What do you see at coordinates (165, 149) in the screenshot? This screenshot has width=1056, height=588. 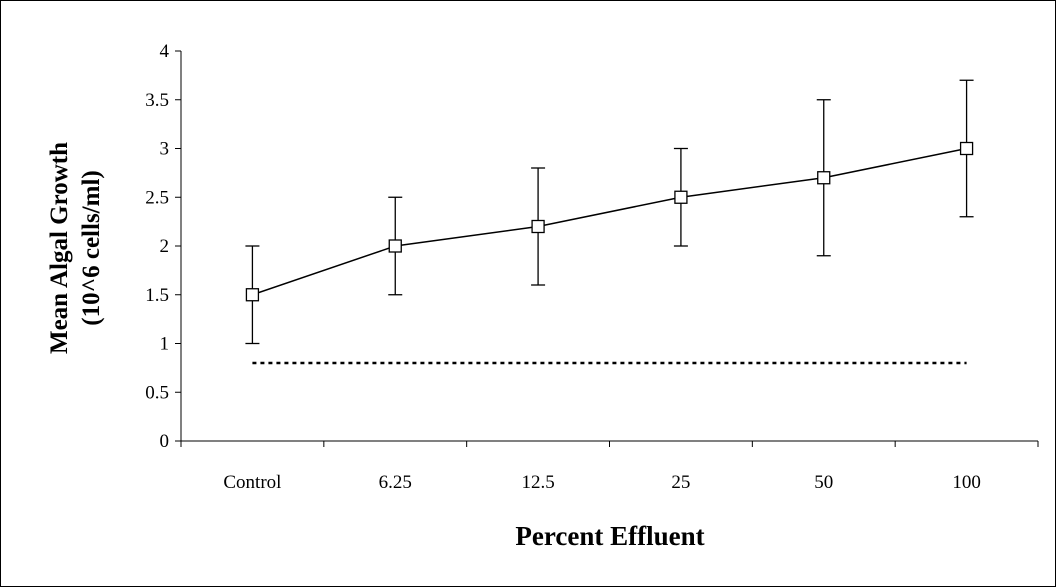 I see `y-tick-label: 3` at bounding box center [165, 149].